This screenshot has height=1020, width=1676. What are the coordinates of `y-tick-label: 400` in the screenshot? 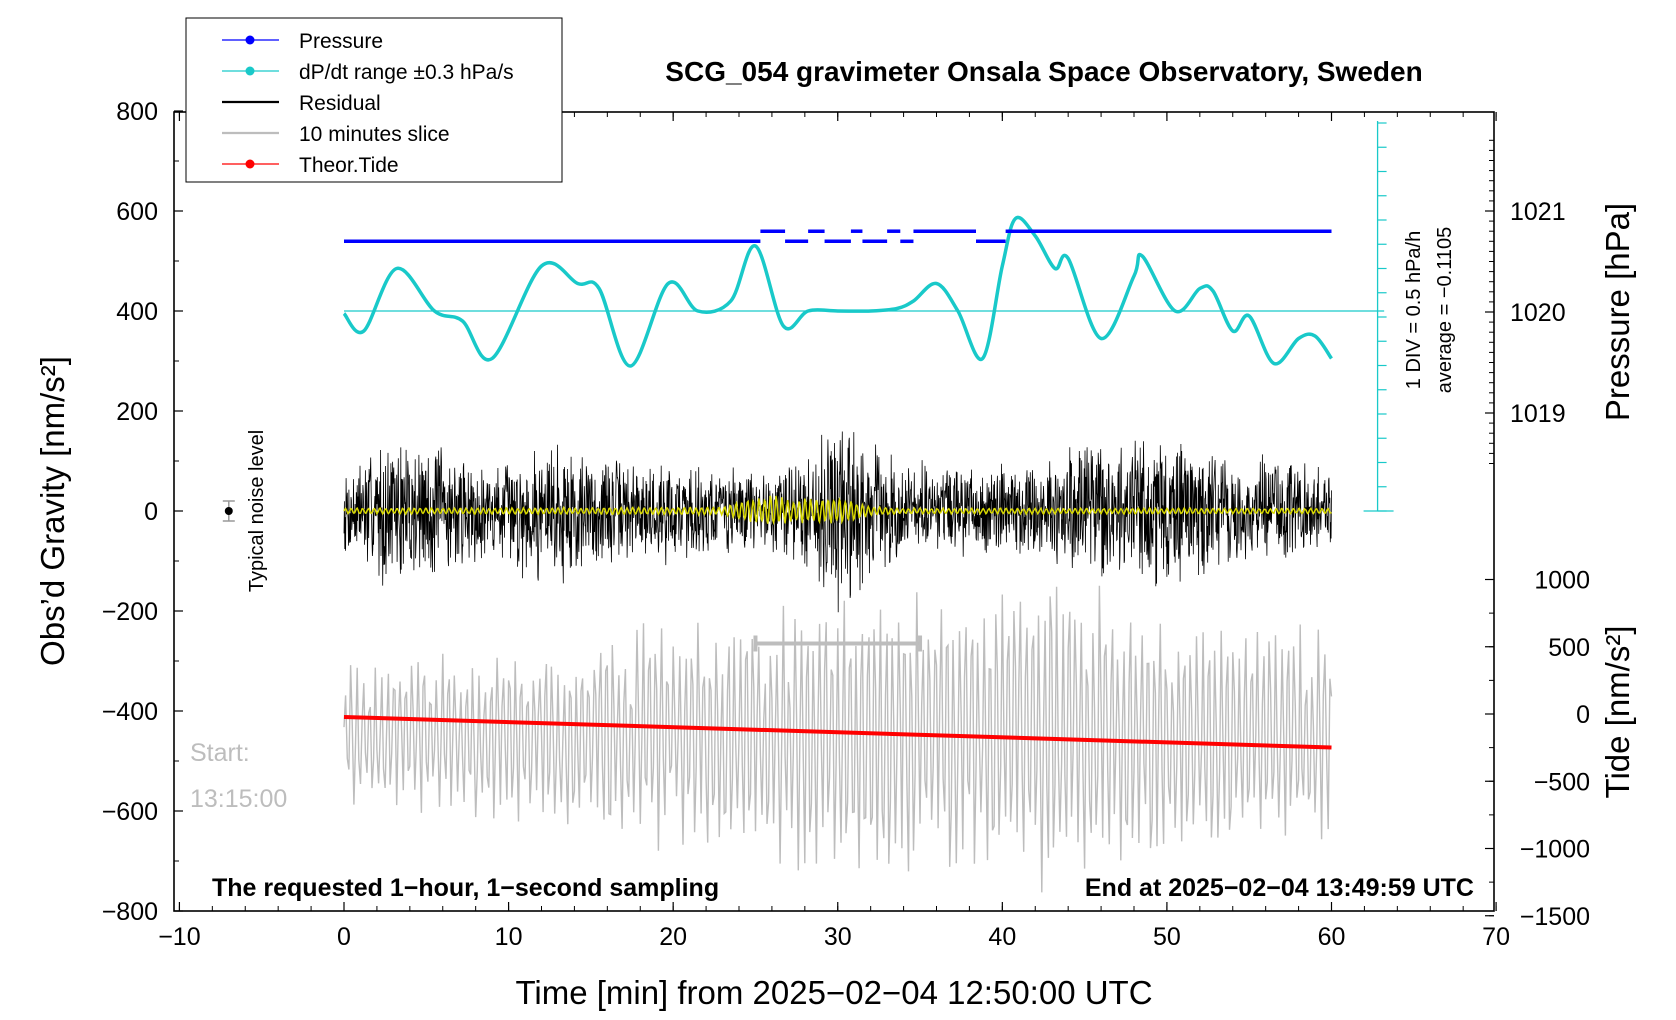 It's located at (137, 312).